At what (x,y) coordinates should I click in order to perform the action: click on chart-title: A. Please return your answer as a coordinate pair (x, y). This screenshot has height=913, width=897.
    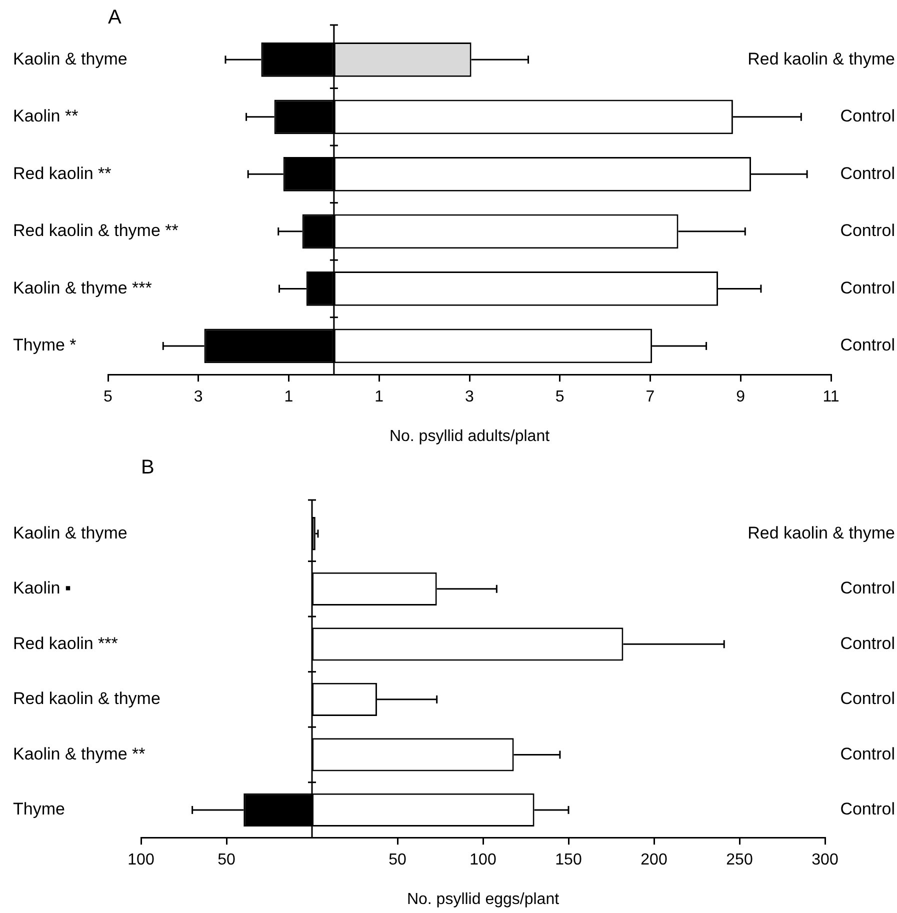
    Looking at the image, I should click on (115, 17).